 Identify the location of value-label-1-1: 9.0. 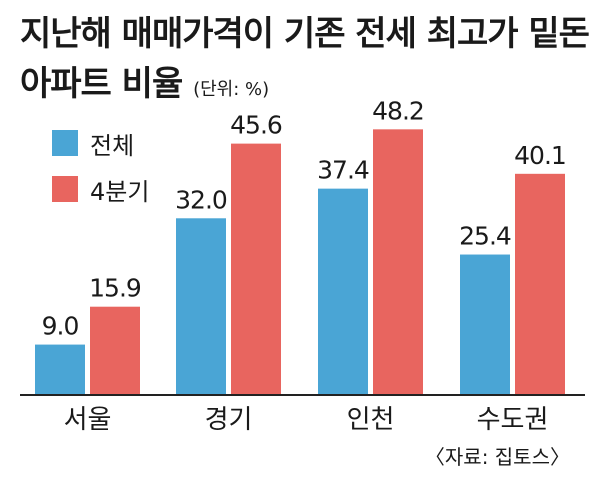
(60, 326).